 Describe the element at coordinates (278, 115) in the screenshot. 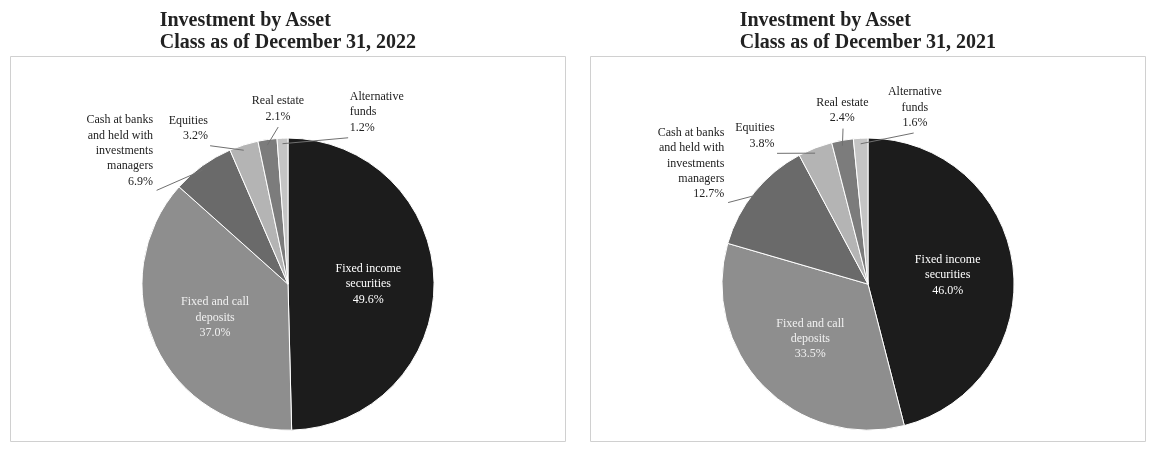

I see `data-label: 2.1%` at that location.